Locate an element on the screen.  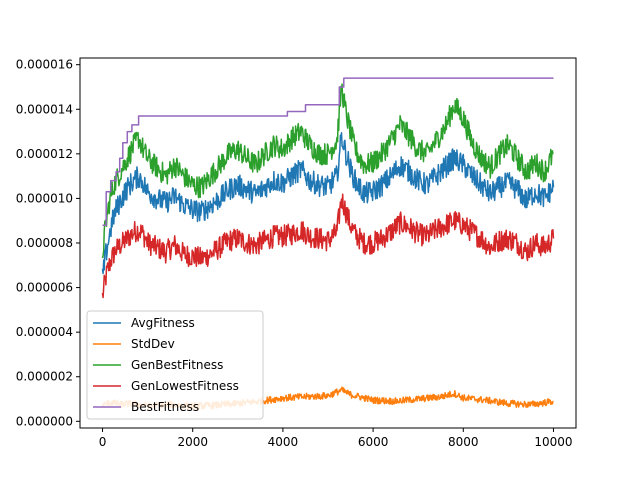
y-tick-label: 0.000010 is located at coordinates (44, 198).